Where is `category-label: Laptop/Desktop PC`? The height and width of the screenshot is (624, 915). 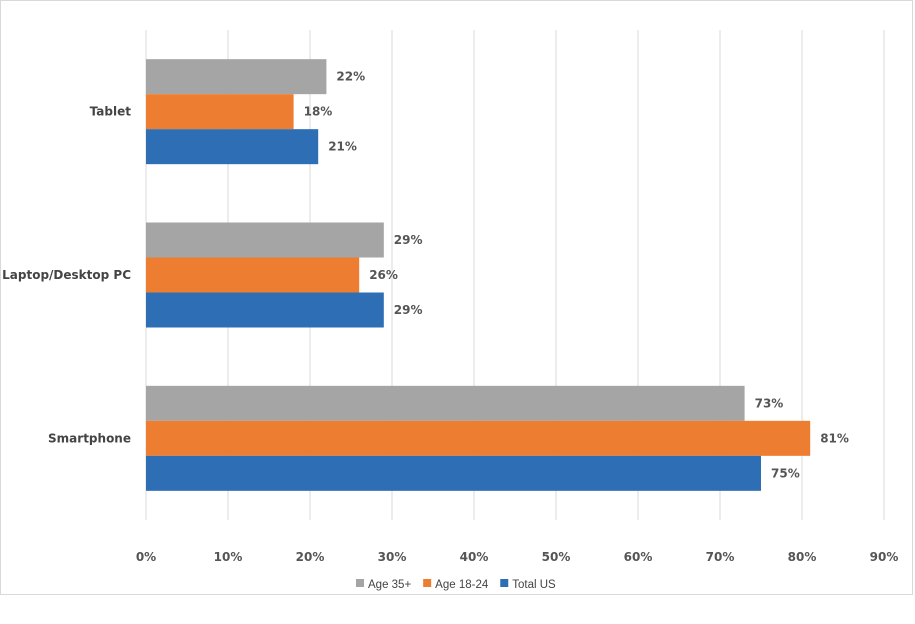
category-label: Laptop/Desktop PC is located at coordinates (66, 275).